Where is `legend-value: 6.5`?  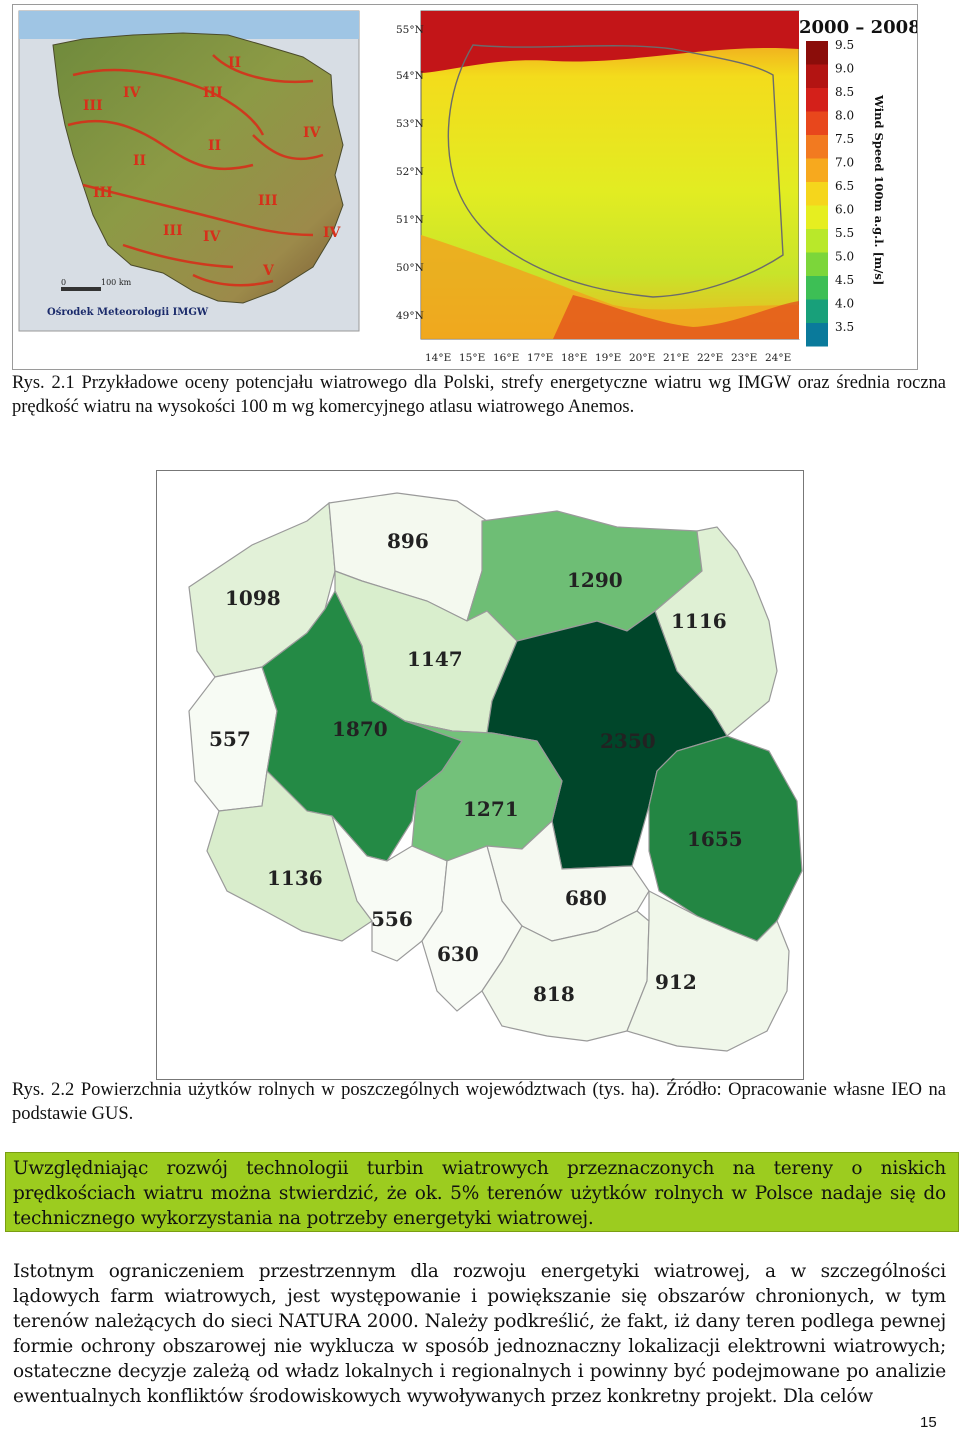 legend-value: 6.5 is located at coordinates (844, 186).